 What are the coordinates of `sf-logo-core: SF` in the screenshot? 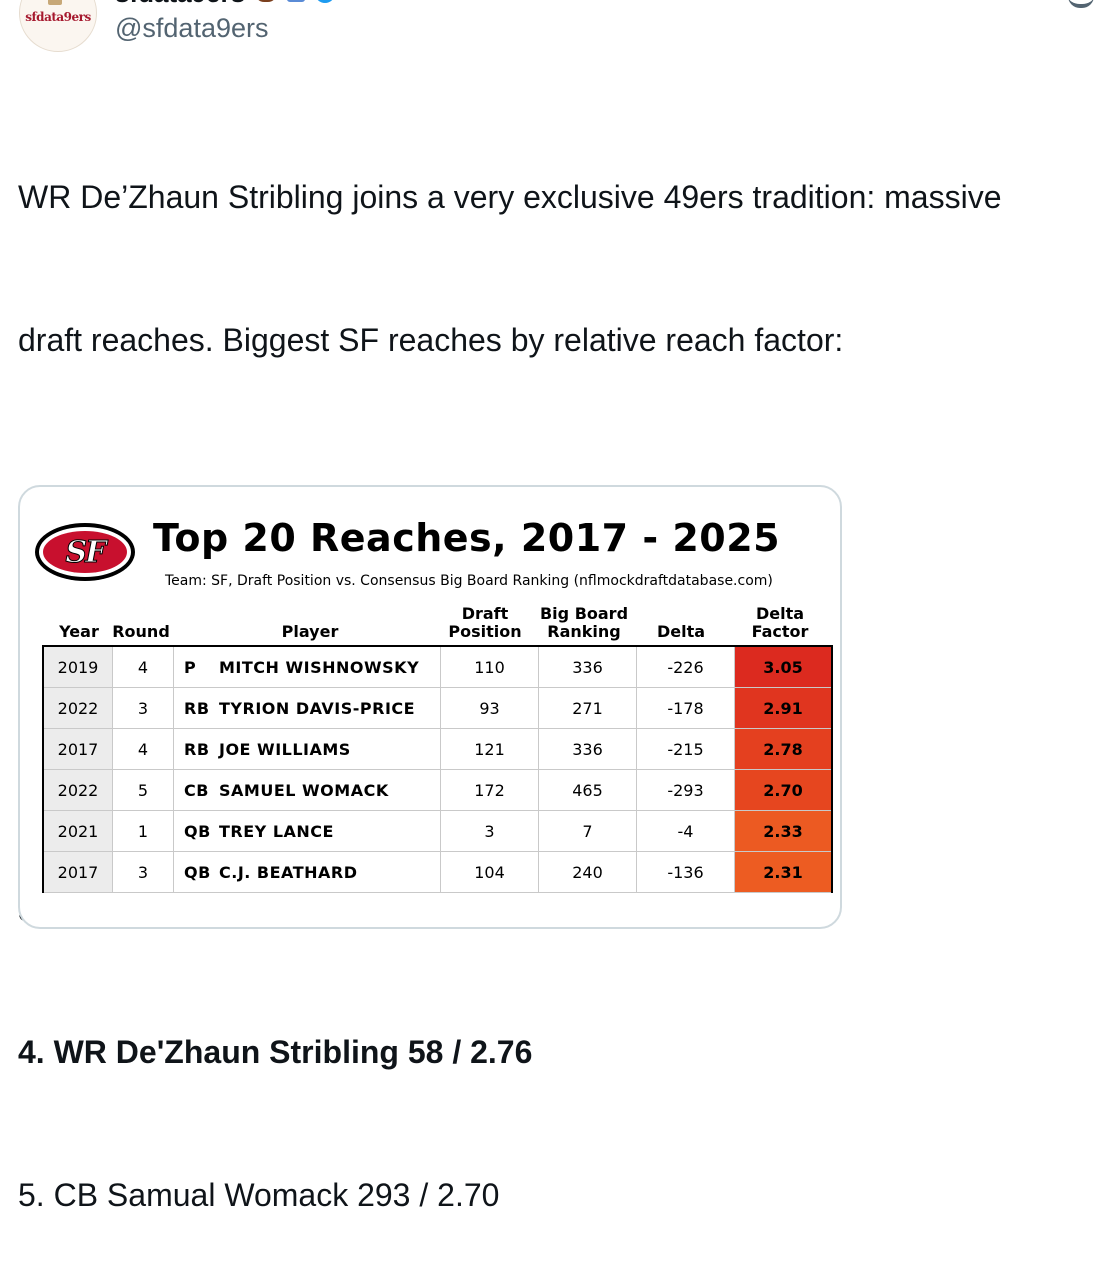 It's located at (85, 552).